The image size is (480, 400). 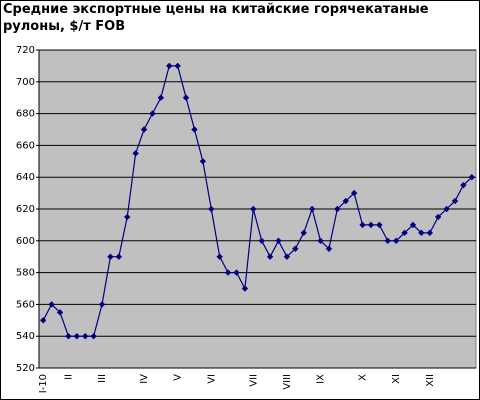 I want to click on y-tick-label: 700, so click(x=25, y=82).